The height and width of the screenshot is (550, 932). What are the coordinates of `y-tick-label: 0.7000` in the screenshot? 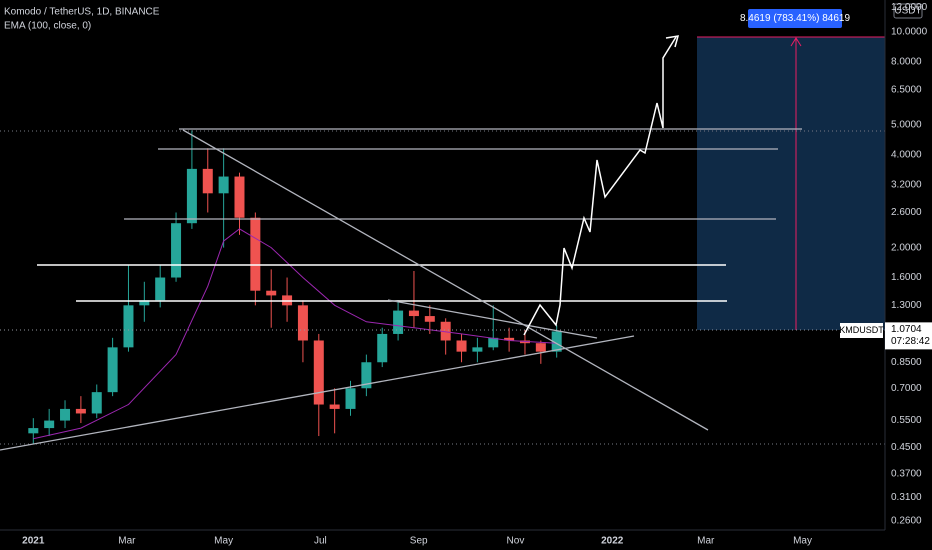 It's located at (906, 388).